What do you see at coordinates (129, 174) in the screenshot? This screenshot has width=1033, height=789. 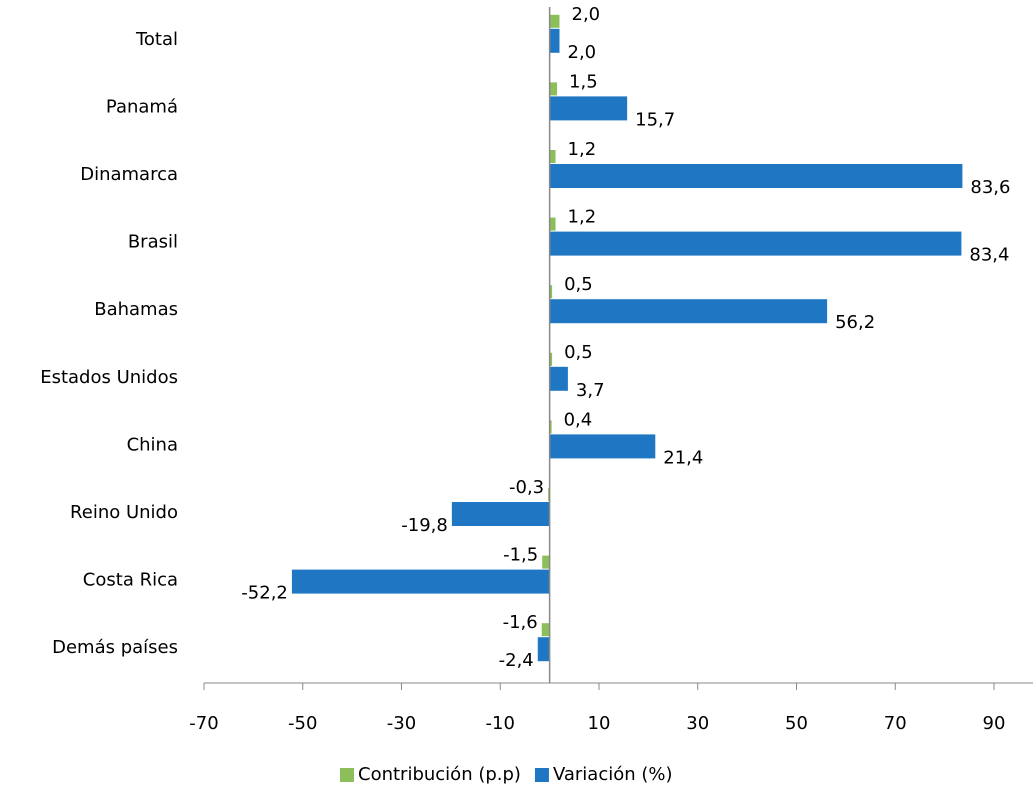 I see `y-tick-label: Dinamarca` at bounding box center [129, 174].